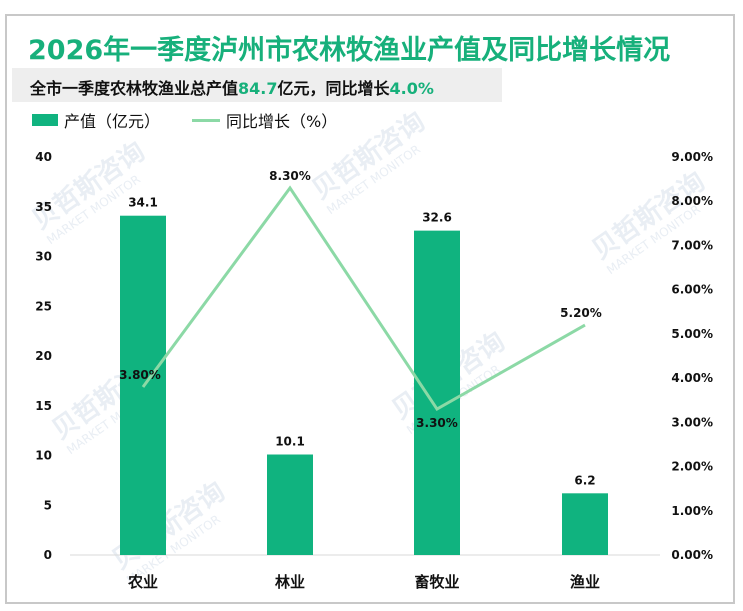  What do you see at coordinates (349, 50) in the screenshot?
I see `chart-title: 2026年一季度泸州市农林牧渔业产值及同比增长情况` at bounding box center [349, 50].